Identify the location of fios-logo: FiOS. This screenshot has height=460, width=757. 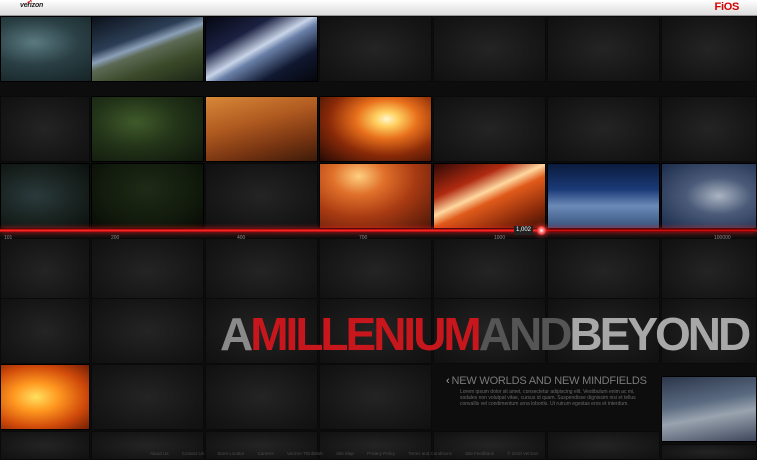
(727, 7).